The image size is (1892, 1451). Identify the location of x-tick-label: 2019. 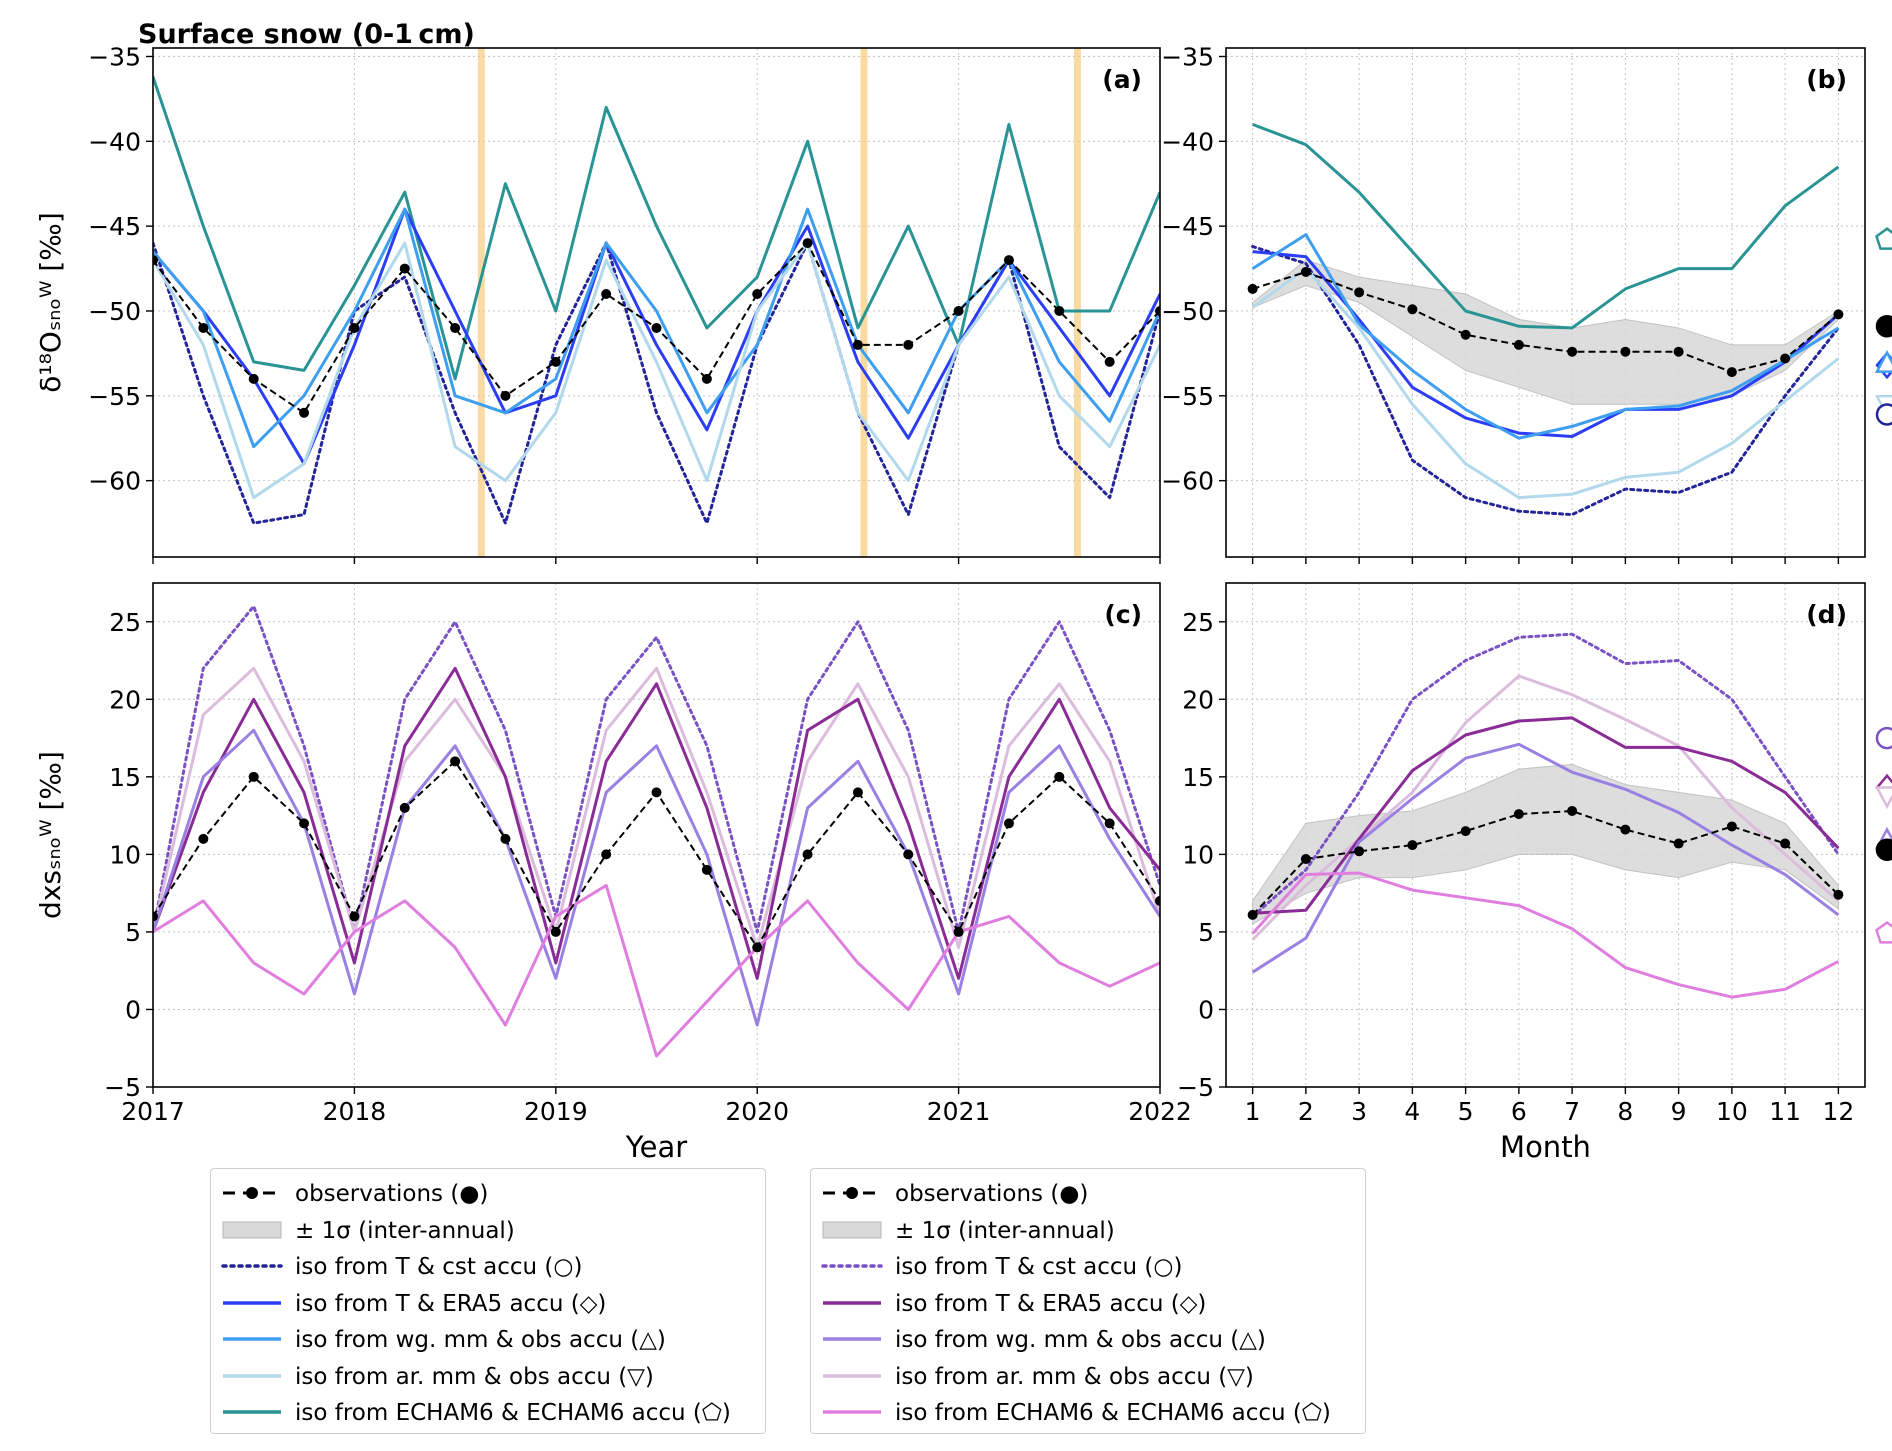
(556, 1111).